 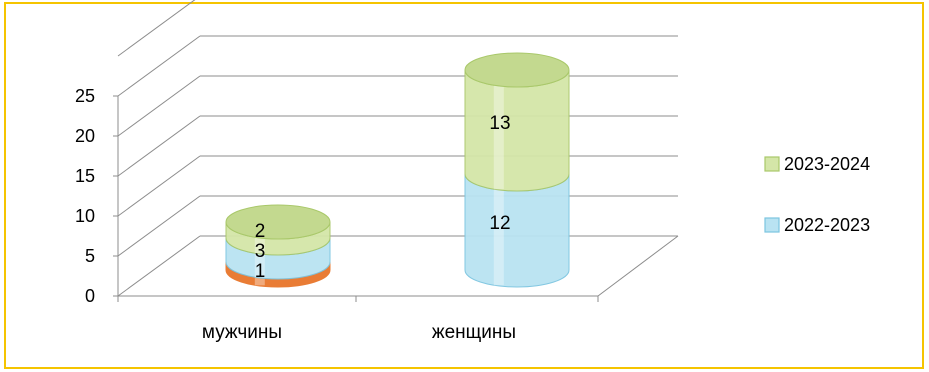 I want to click on legend-label: 2022-2023, so click(x=827, y=225).